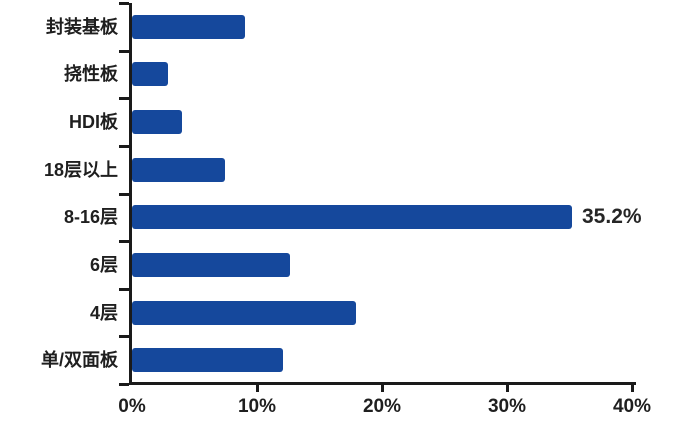 The height and width of the screenshot is (442, 677). What do you see at coordinates (91, 74) in the screenshot?
I see `category-label: 挠性板` at bounding box center [91, 74].